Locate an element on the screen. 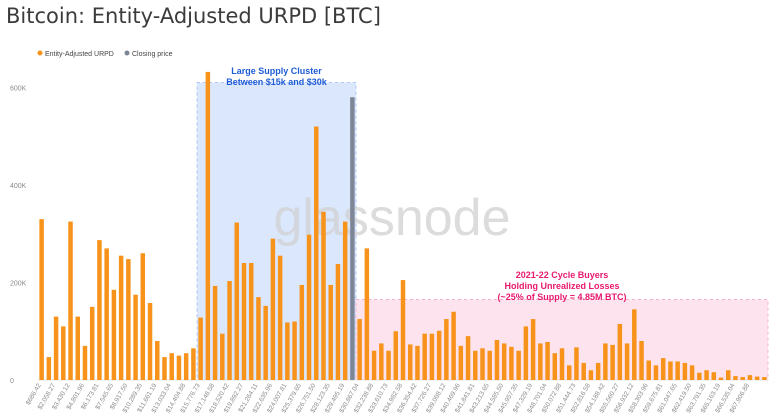 Image resolution: width=773 pixels, height=419 pixels. legend-label: Closing price is located at coordinates (152, 54).